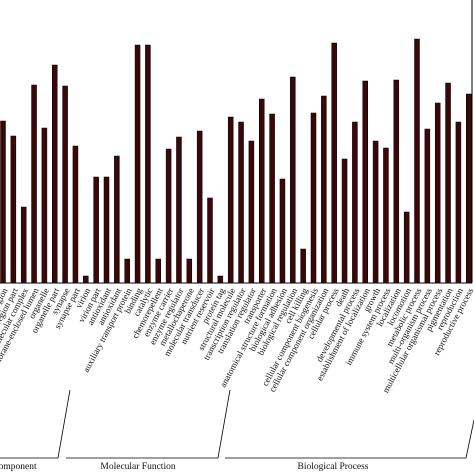 The image size is (474, 474). Describe the element at coordinates (137, 467) in the screenshot. I see `group-label: Molecular Function` at that location.